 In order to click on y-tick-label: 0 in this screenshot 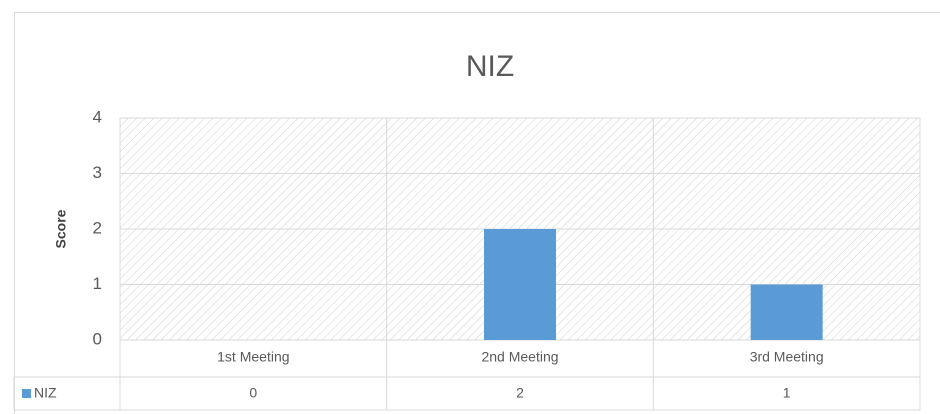, I will do `click(97, 338)`.